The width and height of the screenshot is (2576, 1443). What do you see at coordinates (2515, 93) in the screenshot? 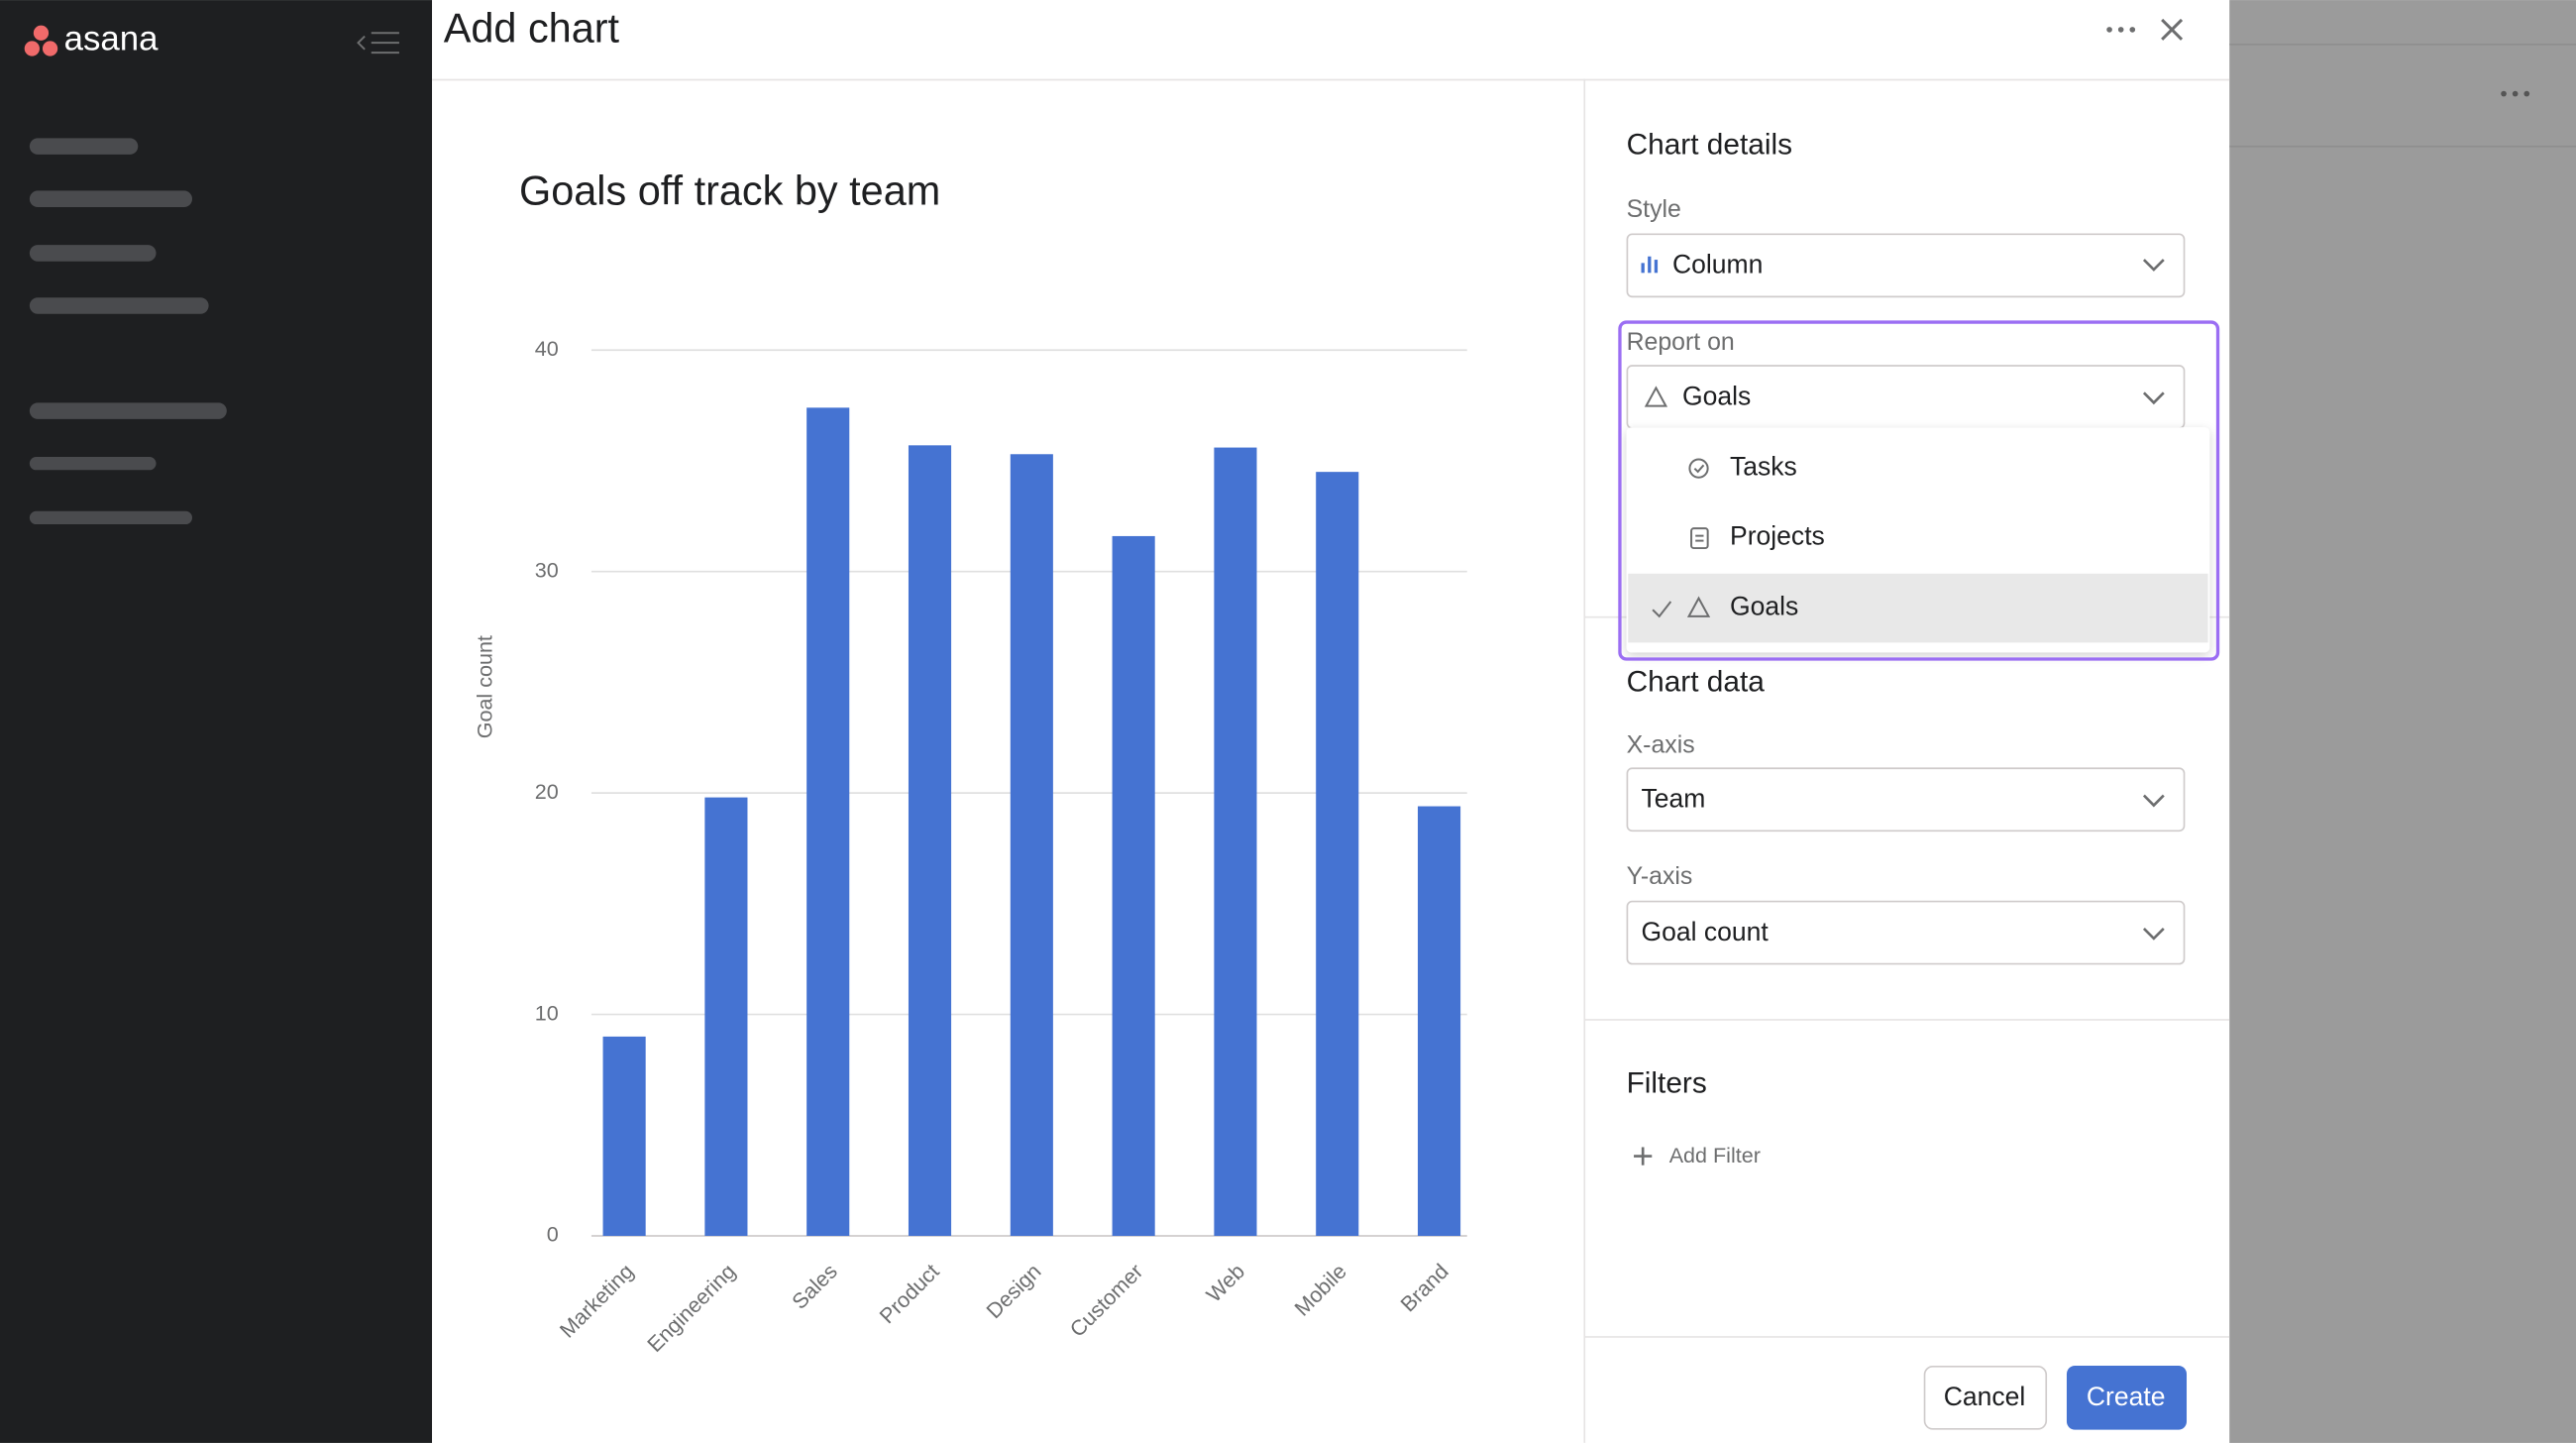
I see `backdrop-menu` at bounding box center [2515, 93].